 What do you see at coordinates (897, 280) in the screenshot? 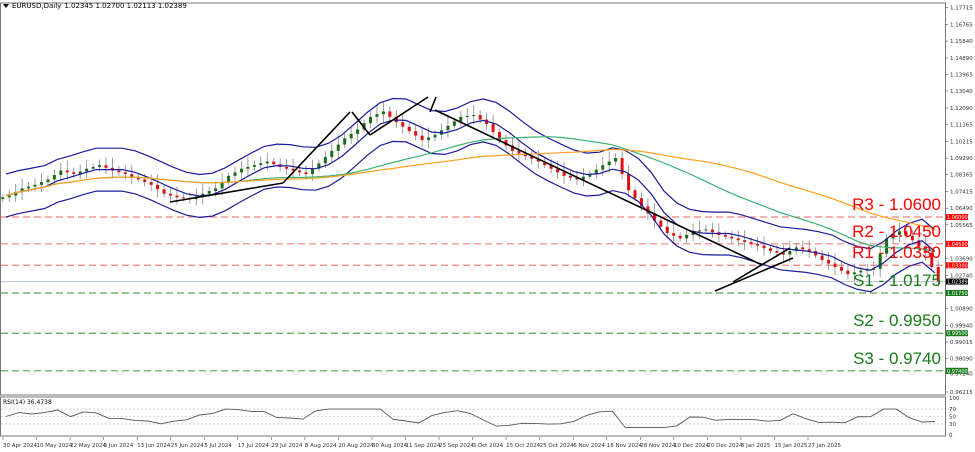
I see `level-label-s1: S1 - 1.0175` at bounding box center [897, 280].